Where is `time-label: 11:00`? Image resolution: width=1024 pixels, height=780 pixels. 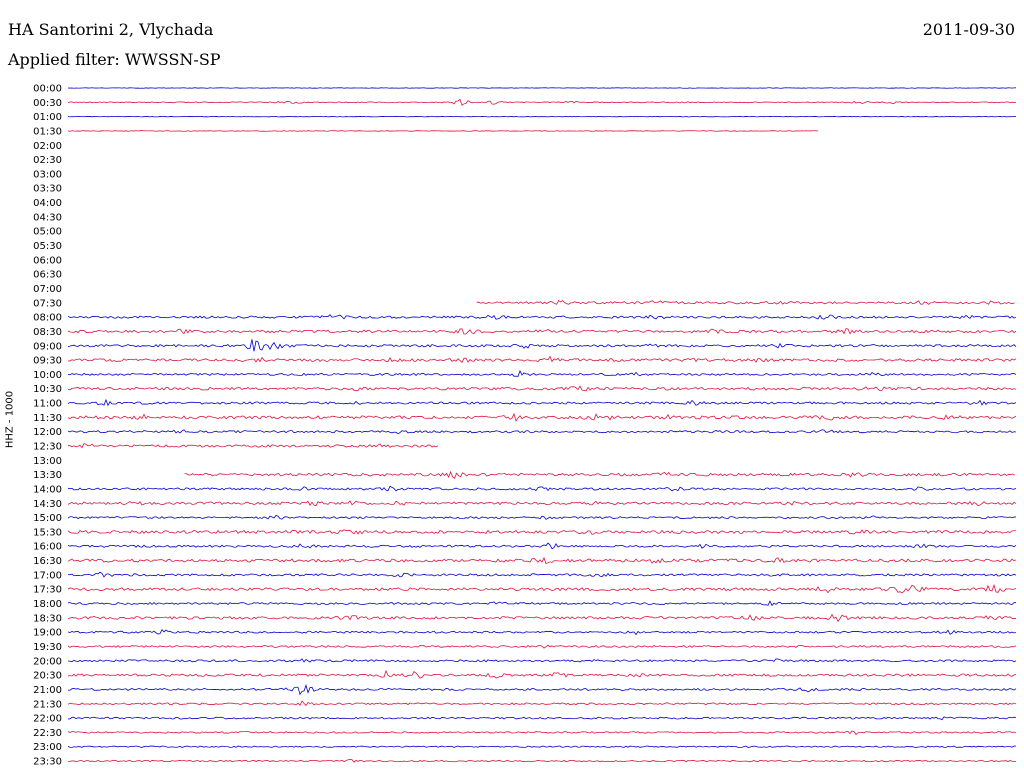 time-label: 11:00 is located at coordinates (47, 404).